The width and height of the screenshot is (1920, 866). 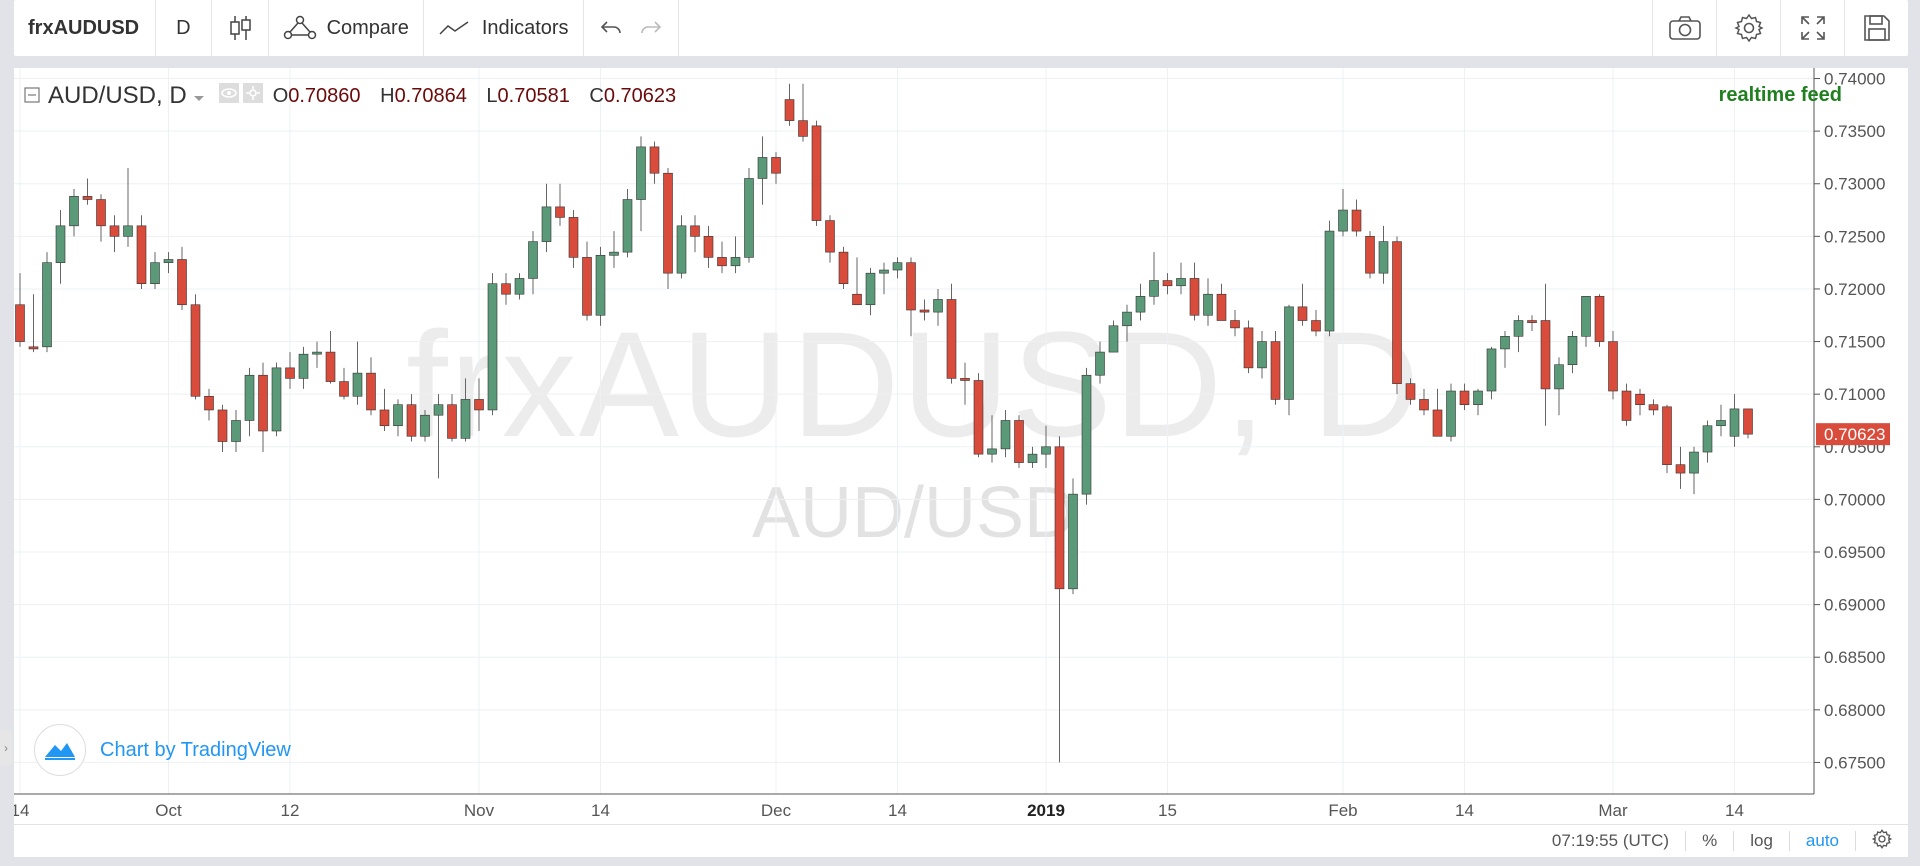 I want to click on chart-type-button, so click(x=240, y=28).